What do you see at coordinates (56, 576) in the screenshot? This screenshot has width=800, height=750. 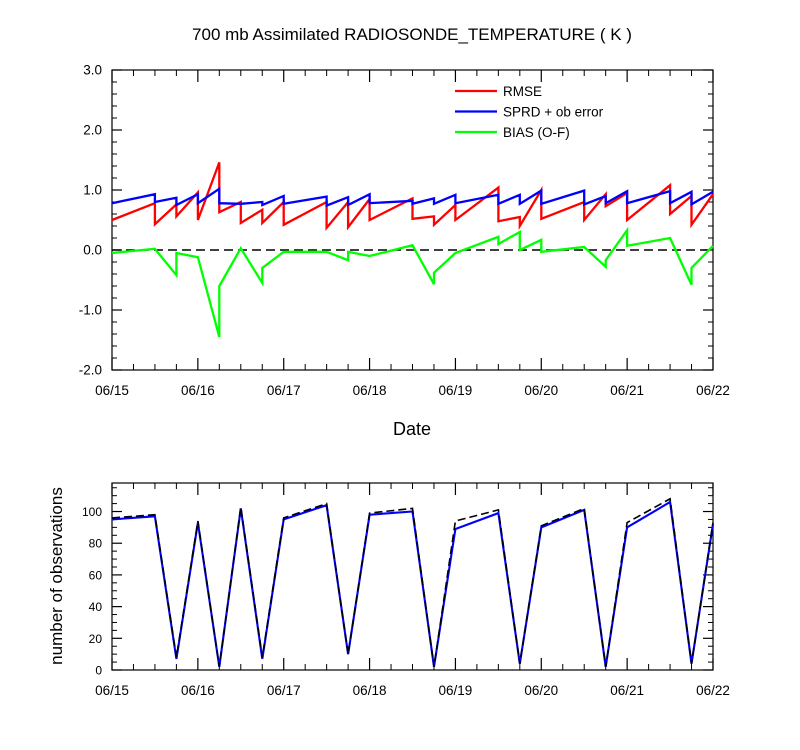 I see `obs-y-axis-title: number of observations` at bounding box center [56, 576].